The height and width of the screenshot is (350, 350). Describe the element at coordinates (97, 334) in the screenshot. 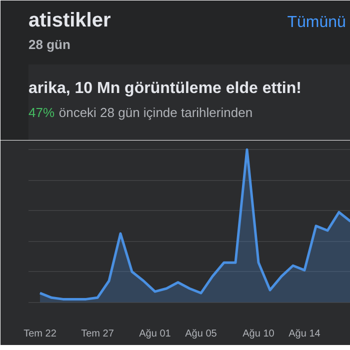

I see `x-tick-label: Tem 27` at that location.